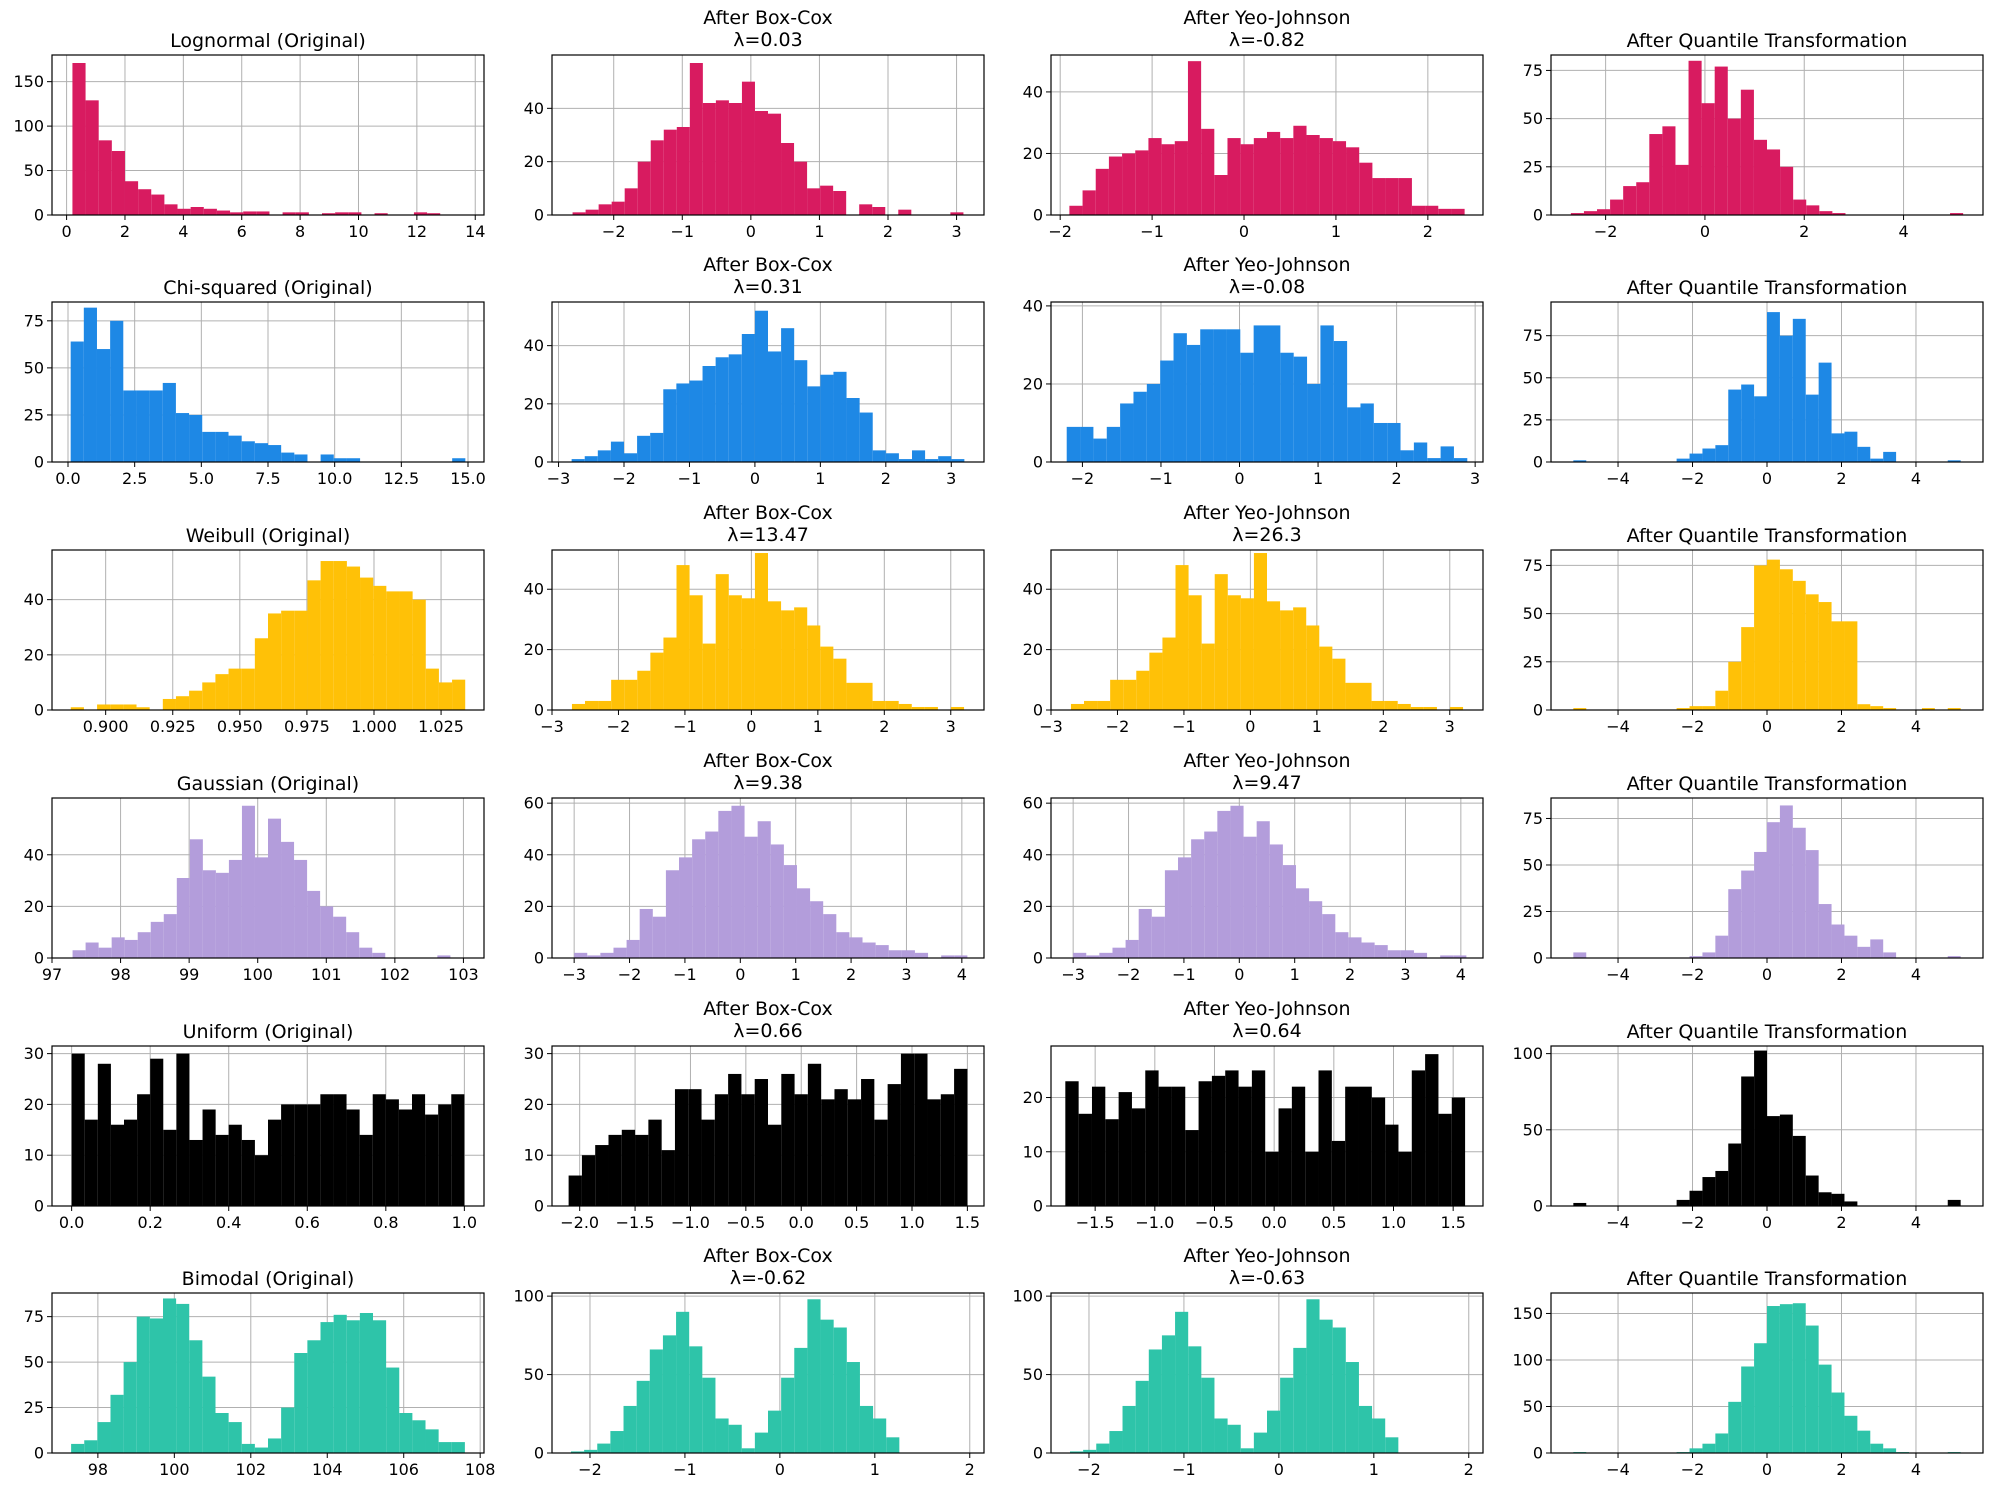  Describe the element at coordinates (1618, 1222) in the screenshot. I see `x-tick-label: −4` at that location.